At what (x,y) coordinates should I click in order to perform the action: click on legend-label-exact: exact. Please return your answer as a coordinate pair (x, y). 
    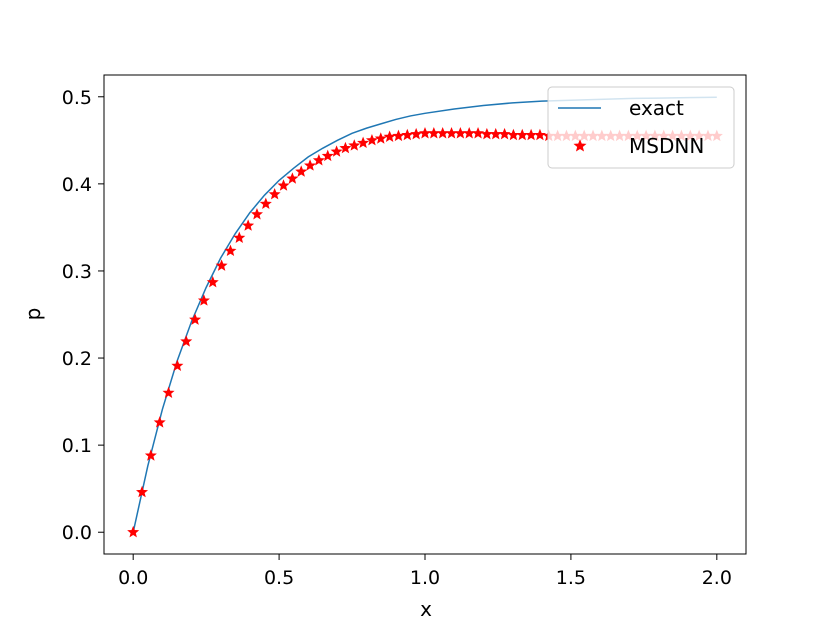
    Looking at the image, I should click on (656, 108).